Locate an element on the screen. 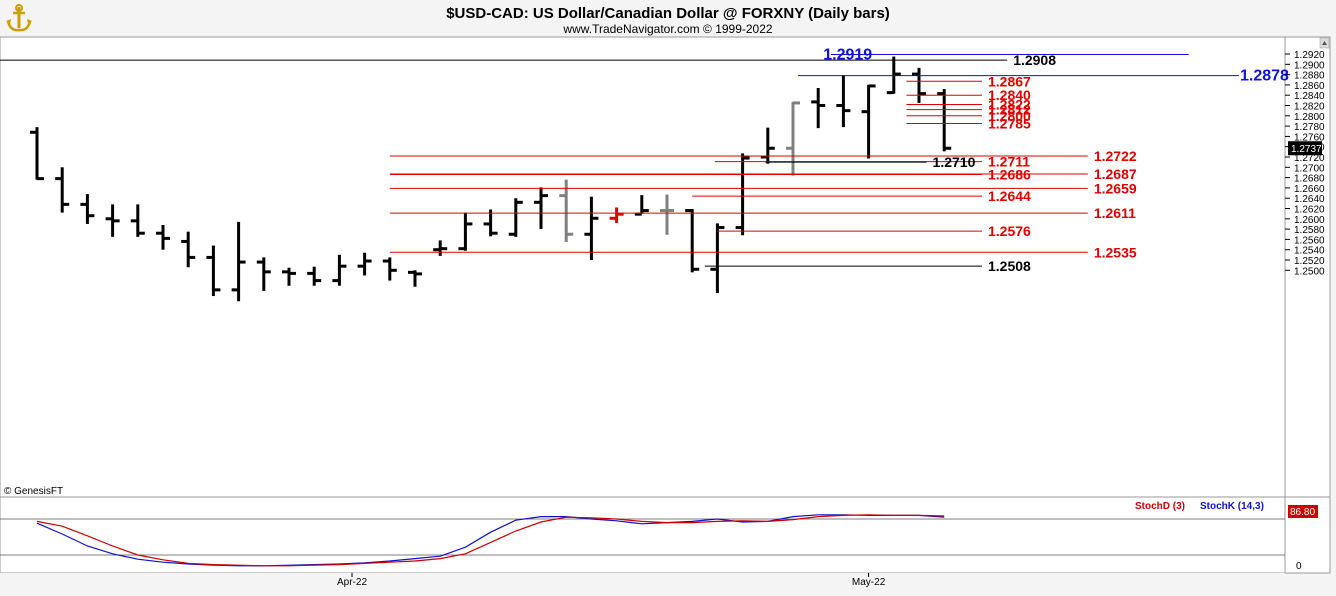  level-label: 1.2686 is located at coordinates (1009, 175).